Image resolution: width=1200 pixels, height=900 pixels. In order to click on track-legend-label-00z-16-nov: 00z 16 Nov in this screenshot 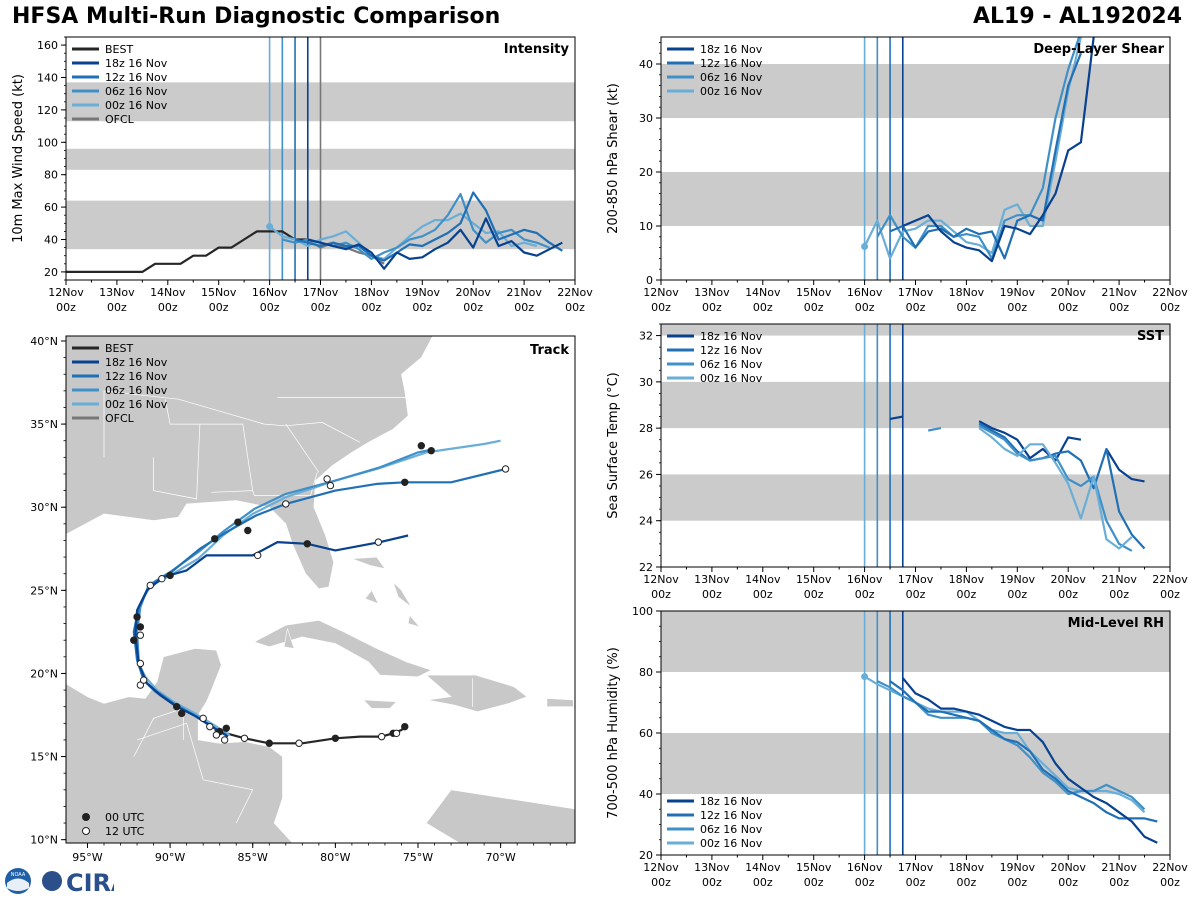, I will do `click(136, 404)`.